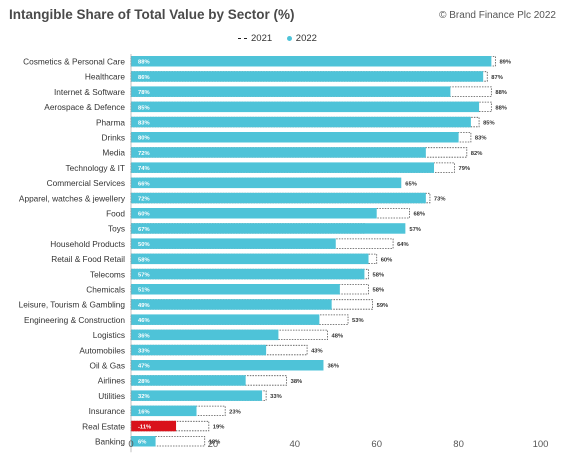  I want to click on data-label-2021: 57%, so click(415, 230).